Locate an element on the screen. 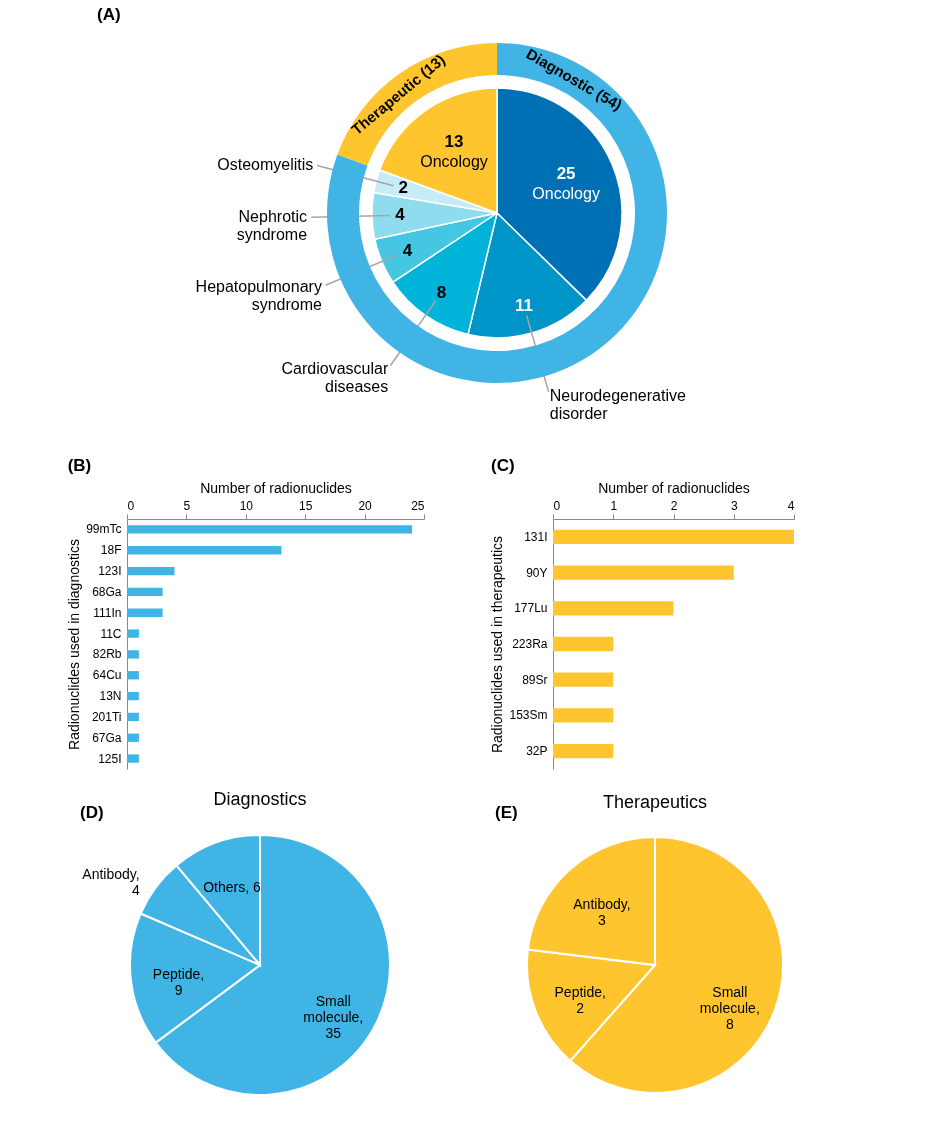  y-tick-label: 123I is located at coordinates (110, 571).